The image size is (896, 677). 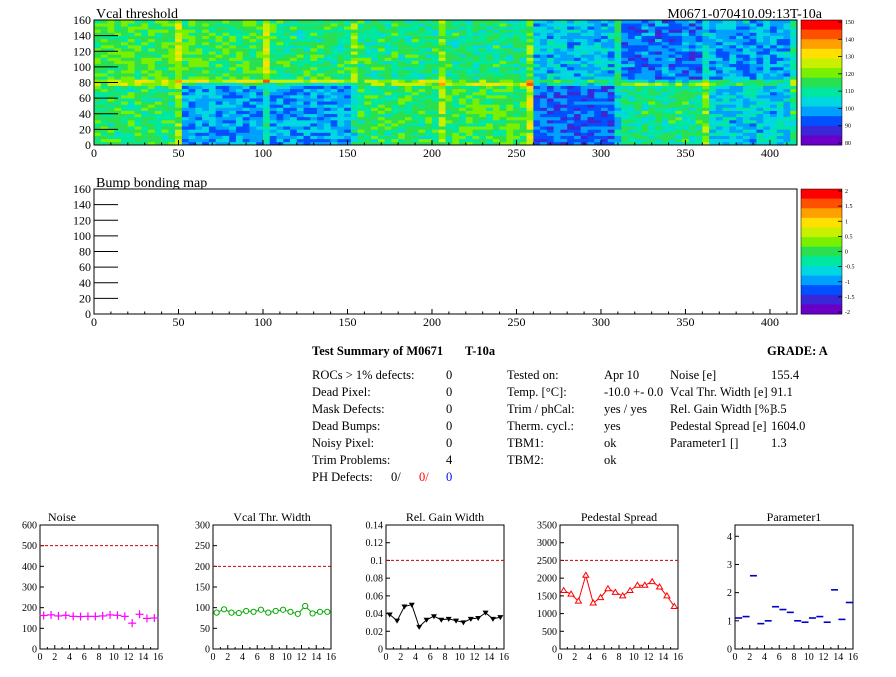 What do you see at coordinates (396, 477) in the screenshot?
I see `ph-defects-value: 0/` at bounding box center [396, 477].